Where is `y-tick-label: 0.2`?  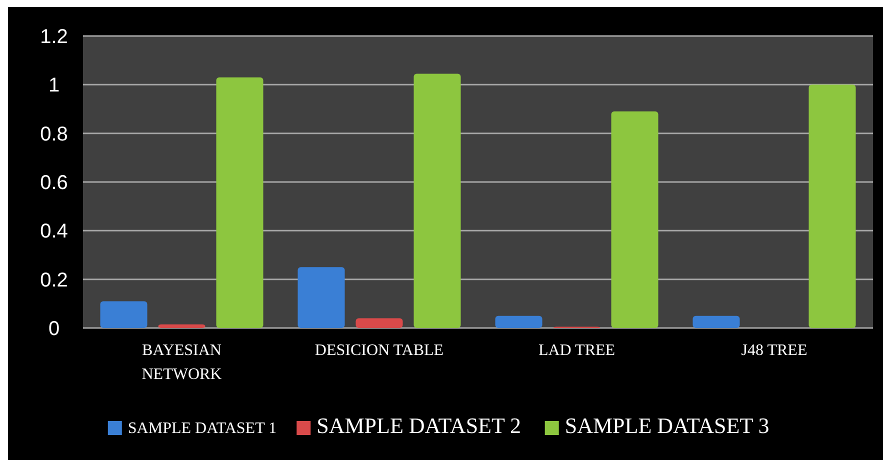 y-tick-label: 0.2 is located at coordinates (54, 280).